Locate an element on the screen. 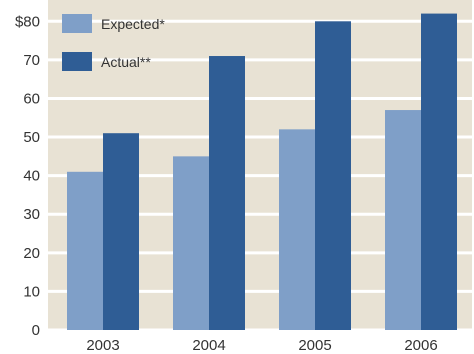  legend: Expected* Actual** is located at coordinates (113, 42).